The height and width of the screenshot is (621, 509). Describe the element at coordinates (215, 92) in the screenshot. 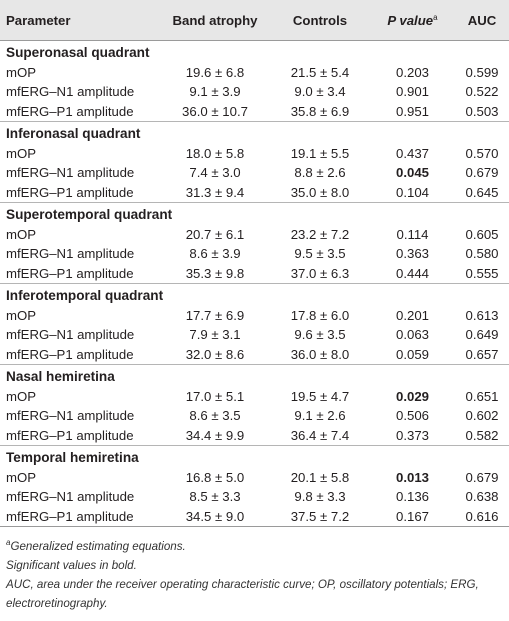

I see `cell-text: 9.1 ± 3.9` at that location.